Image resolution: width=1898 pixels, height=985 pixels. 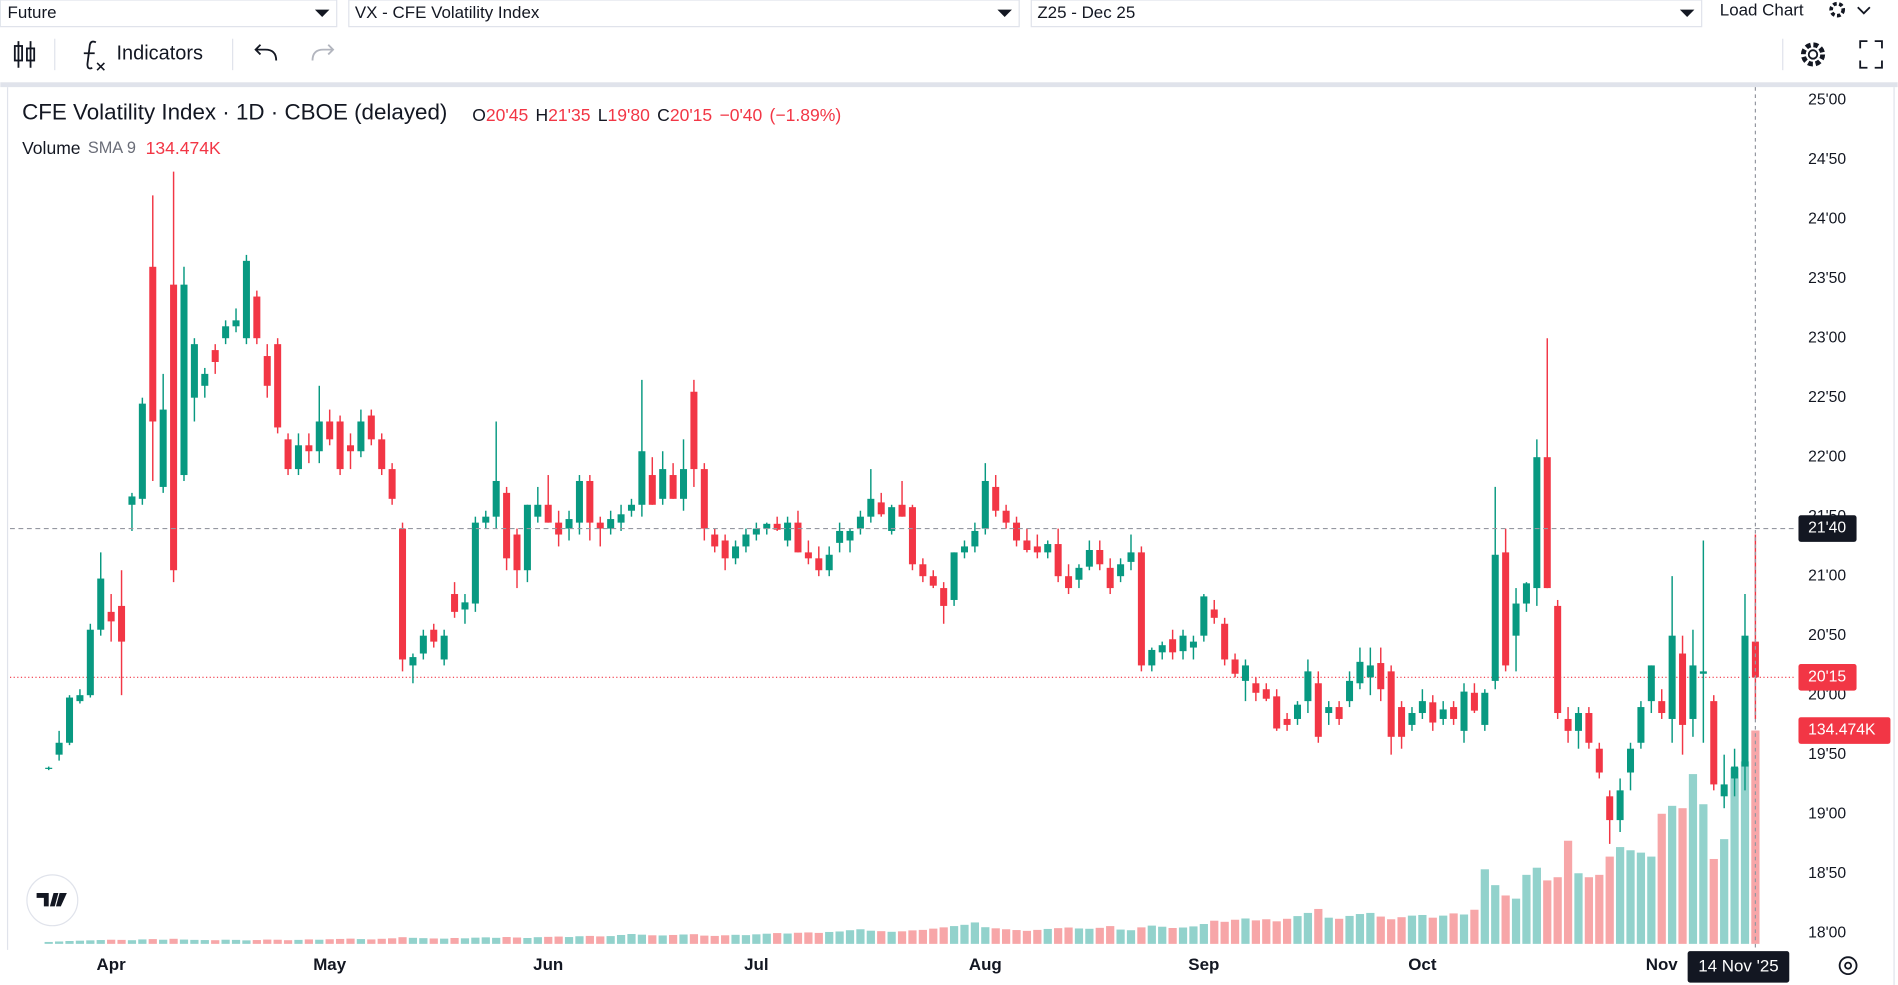 I want to click on volume-indicator: SMA 9, so click(x=112, y=148).